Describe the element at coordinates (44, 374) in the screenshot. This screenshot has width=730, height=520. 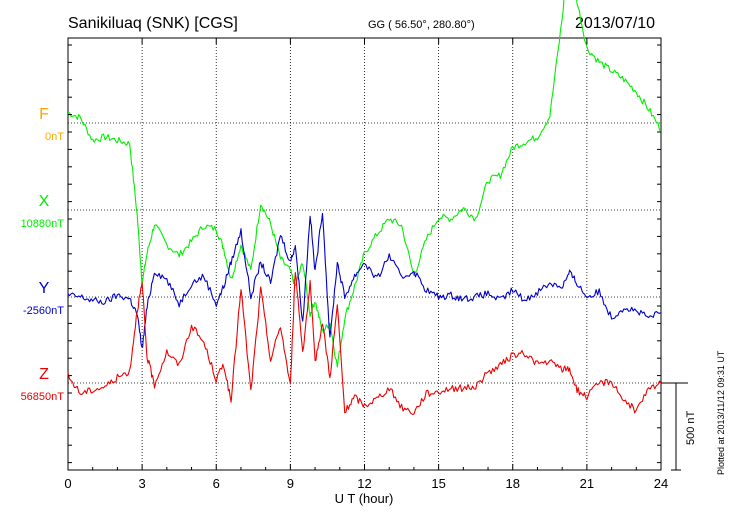
I see `component-name-z: Z` at that location.